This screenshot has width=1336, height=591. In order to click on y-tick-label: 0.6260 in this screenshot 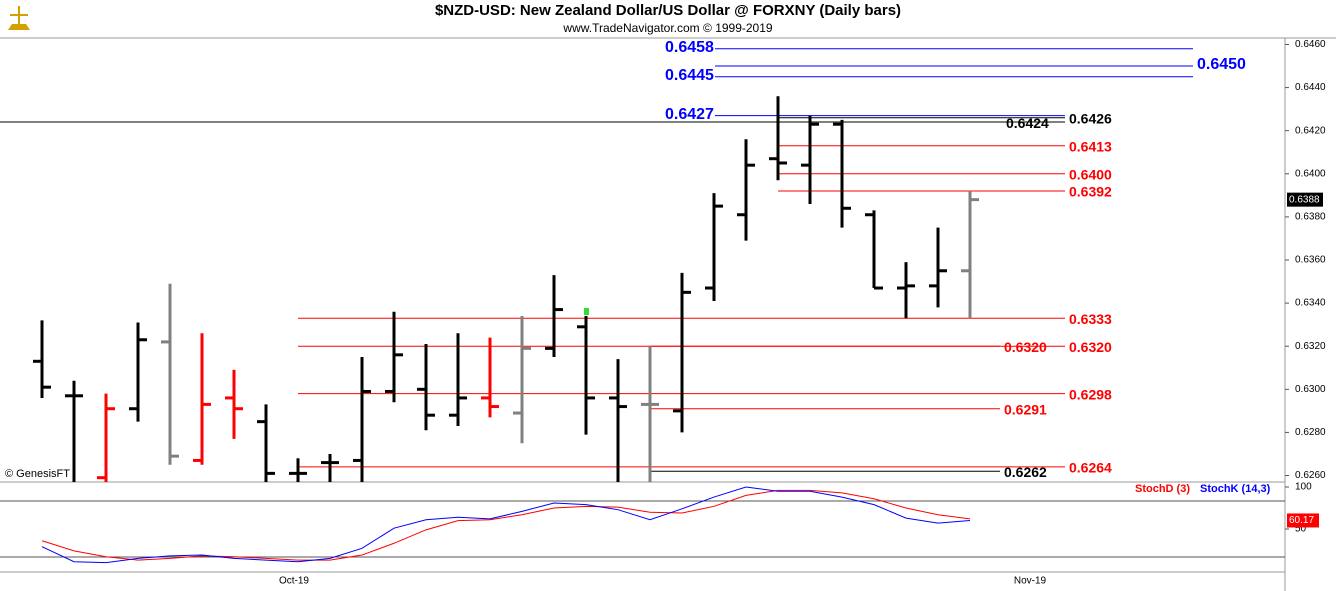, I will do `click(1310, 475)`.